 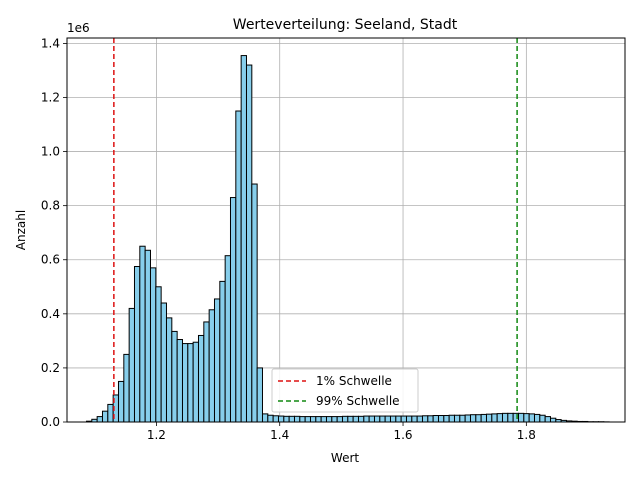 I want to click on y-tick-label: 1.4, so click(x=50, y=43).